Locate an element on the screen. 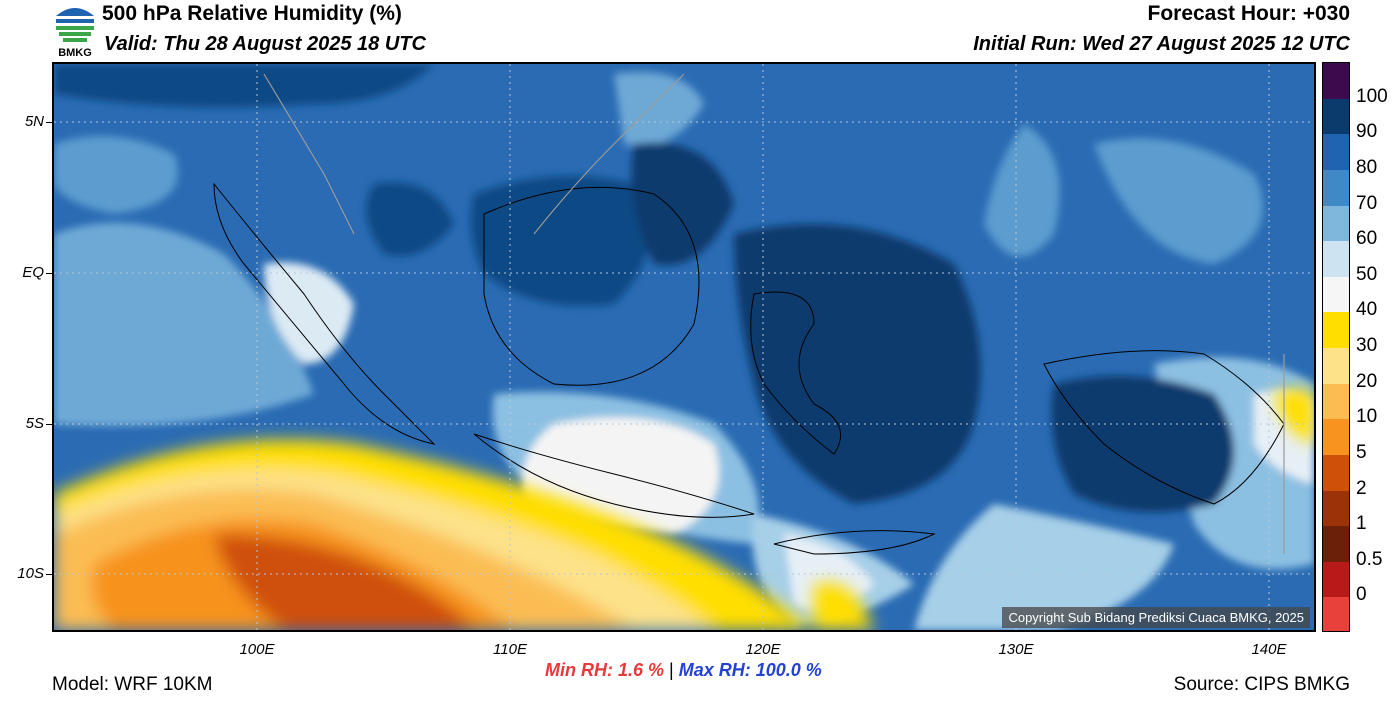 The height and width of the screenshot is (709, 1400). min-rh: Min RH: 1.6 % is located at coordinates (605, 670).